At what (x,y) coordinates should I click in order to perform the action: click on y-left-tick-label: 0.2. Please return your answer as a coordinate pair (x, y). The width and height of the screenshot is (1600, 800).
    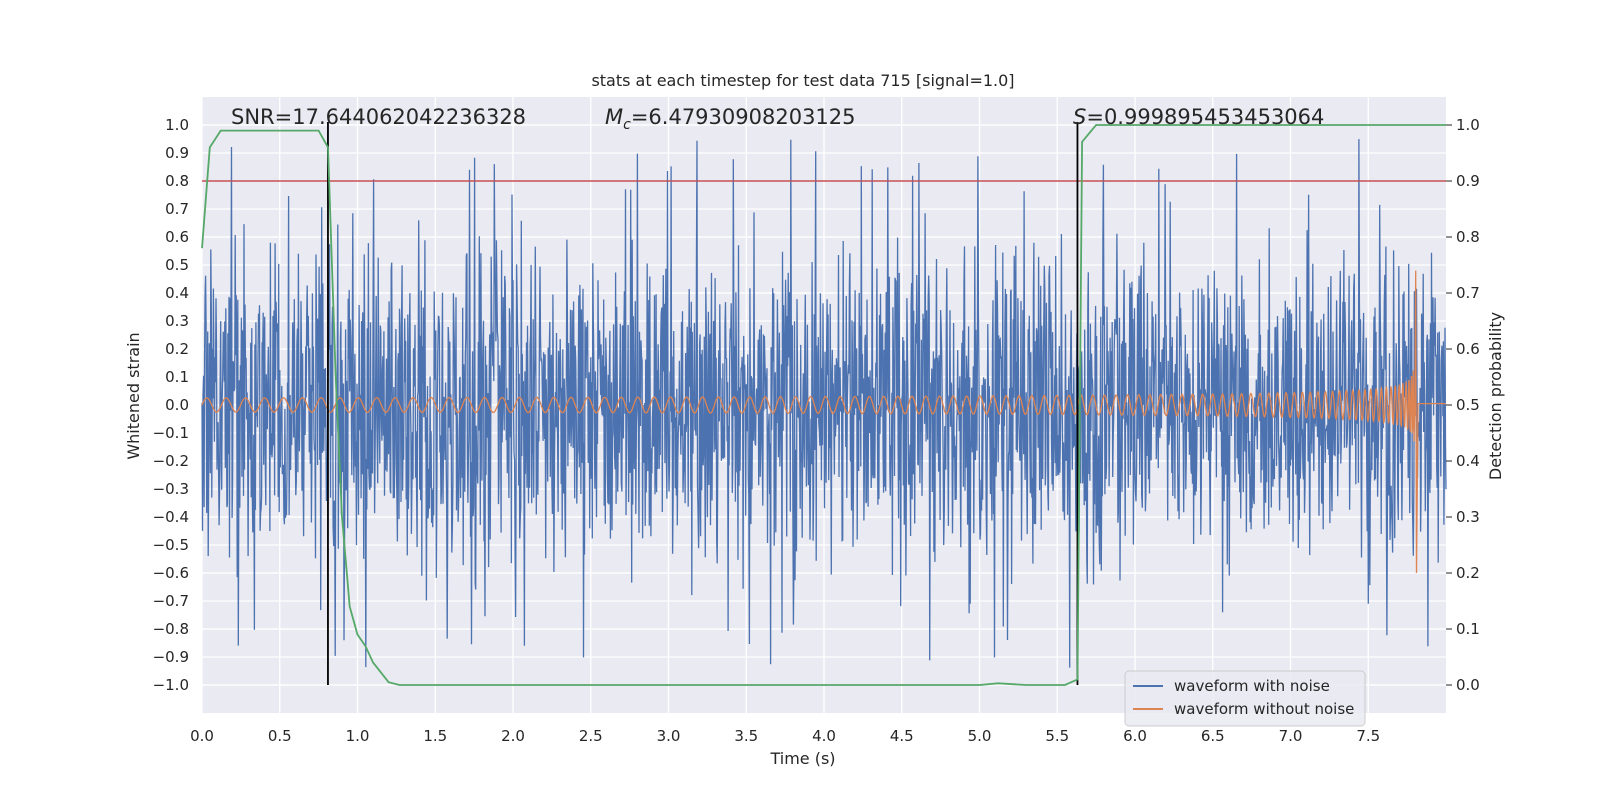
    Looking at the image, I should click on (177, 349).